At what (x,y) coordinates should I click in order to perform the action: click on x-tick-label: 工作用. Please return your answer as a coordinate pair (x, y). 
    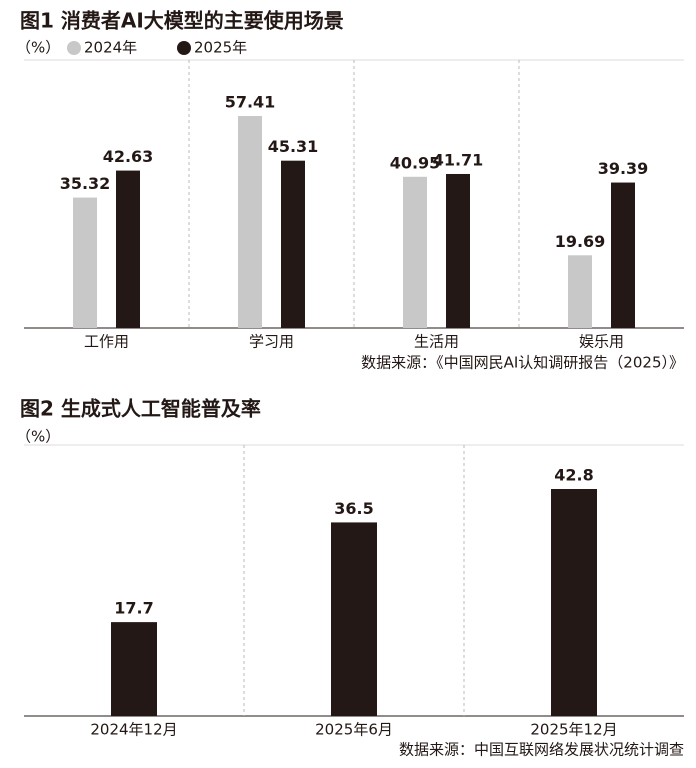
    Looking at the image, I should click on (106, 342).